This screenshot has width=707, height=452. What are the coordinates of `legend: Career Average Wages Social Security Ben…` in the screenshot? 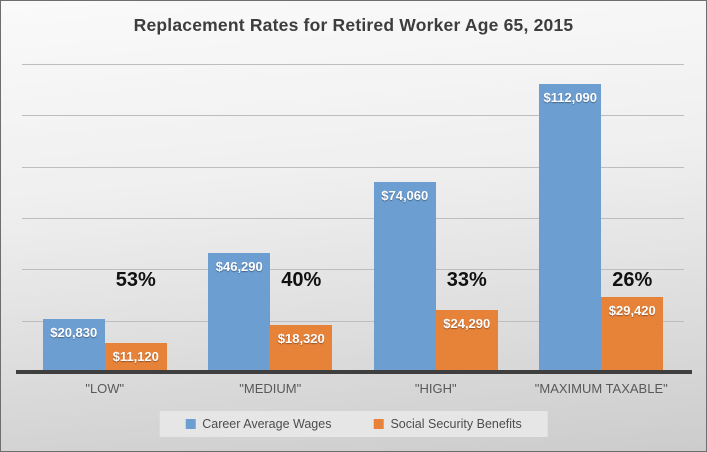 It's located at (353, 424).